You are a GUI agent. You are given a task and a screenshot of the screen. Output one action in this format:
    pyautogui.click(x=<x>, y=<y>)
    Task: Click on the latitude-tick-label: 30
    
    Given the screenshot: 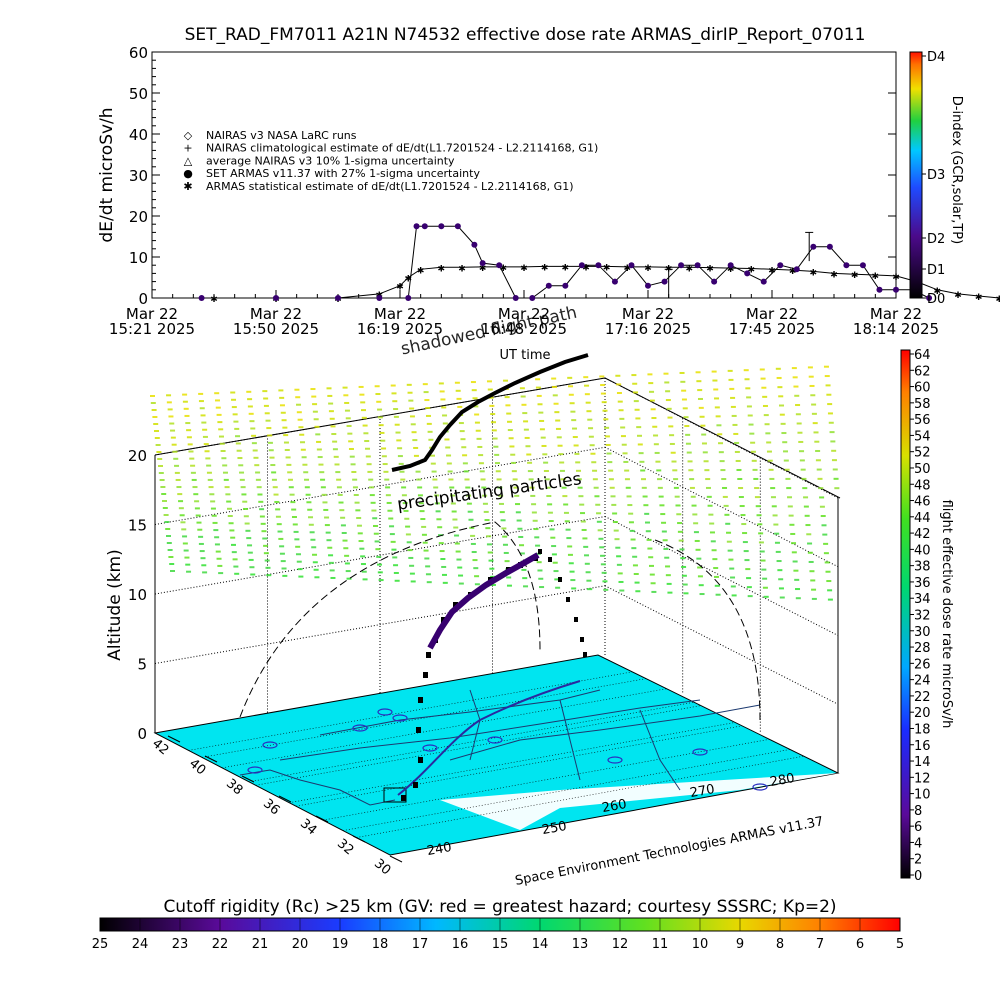 What is the action you would take?
    pyautogui.click(x=382, y=867)
    